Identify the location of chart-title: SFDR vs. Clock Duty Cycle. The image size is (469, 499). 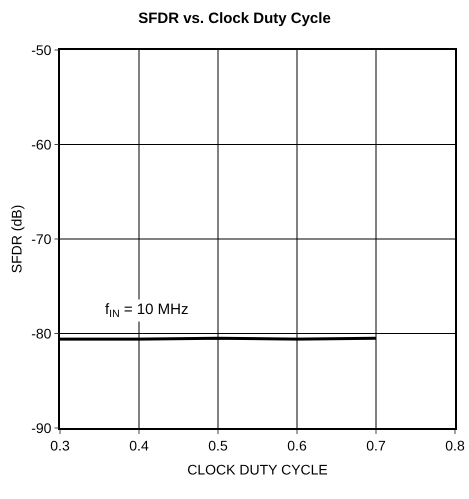
(234, 18).